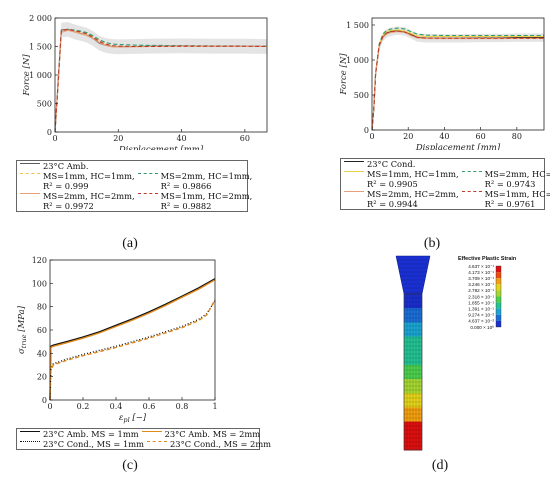 This screenshot has height=478, width=550. I want to click on legend-item: MS=2mm, HC=2mm, R² = 0.9972, so click(76, 201).